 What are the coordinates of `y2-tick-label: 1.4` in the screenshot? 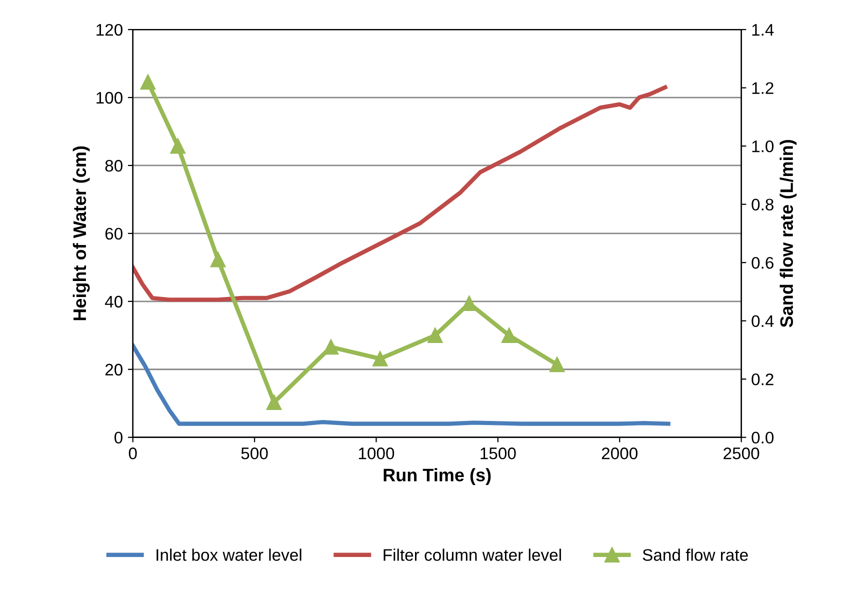 It's located at (763, 30).